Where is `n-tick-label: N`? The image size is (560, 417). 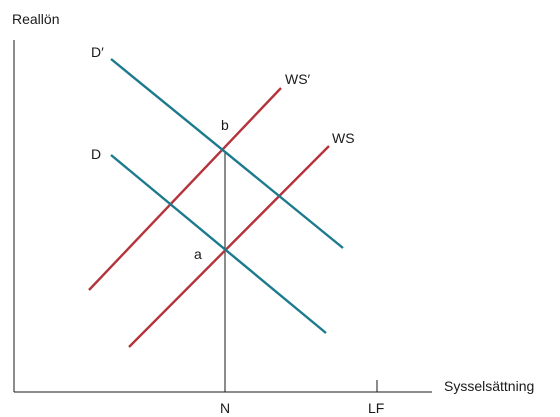
n-tick-label: N is located at coordinates (225, 408).